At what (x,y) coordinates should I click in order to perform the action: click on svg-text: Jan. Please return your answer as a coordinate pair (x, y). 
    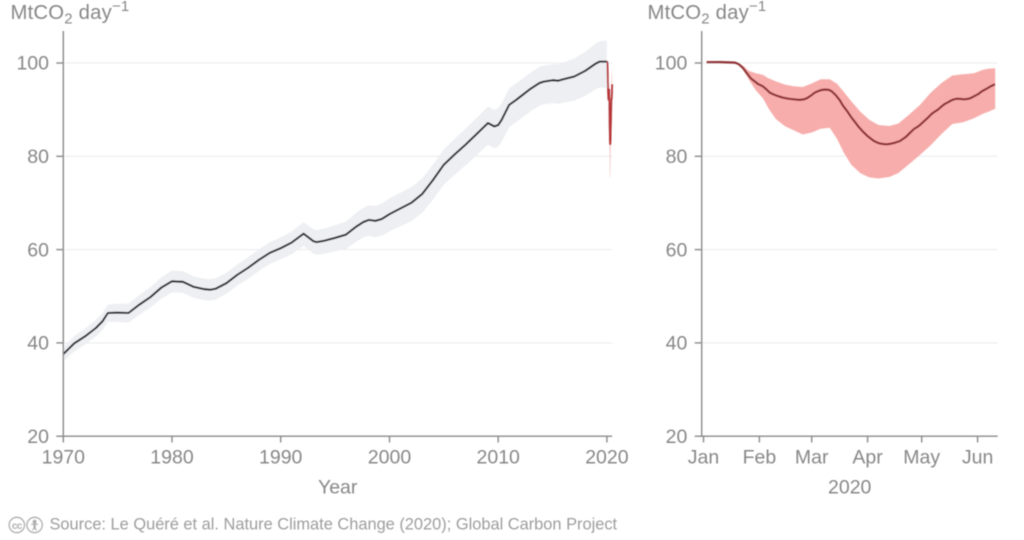
    Looking at the image, I should click on (703, 458).